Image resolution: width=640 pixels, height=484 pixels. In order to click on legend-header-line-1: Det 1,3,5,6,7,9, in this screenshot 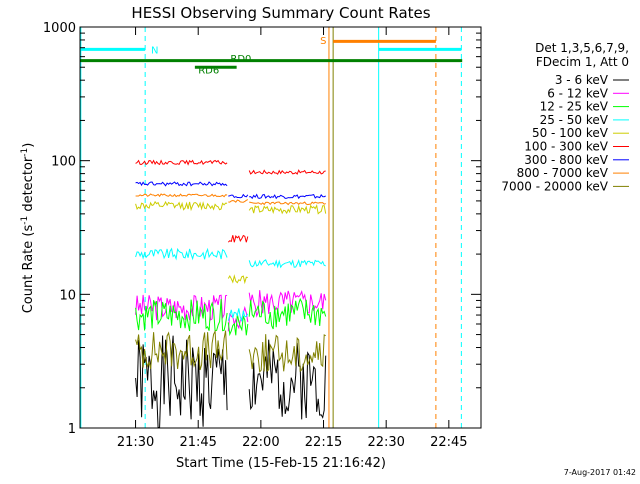, I will do `click(582, 48)`.